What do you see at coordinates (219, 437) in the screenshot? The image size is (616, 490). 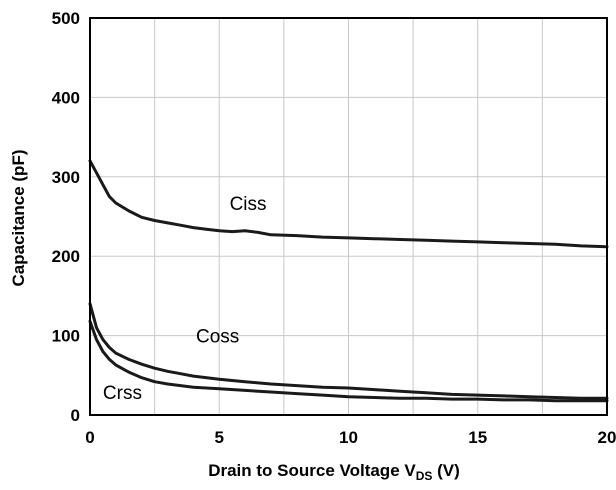 I see `x-tick-label: 5` at bounding box center [219, 437].